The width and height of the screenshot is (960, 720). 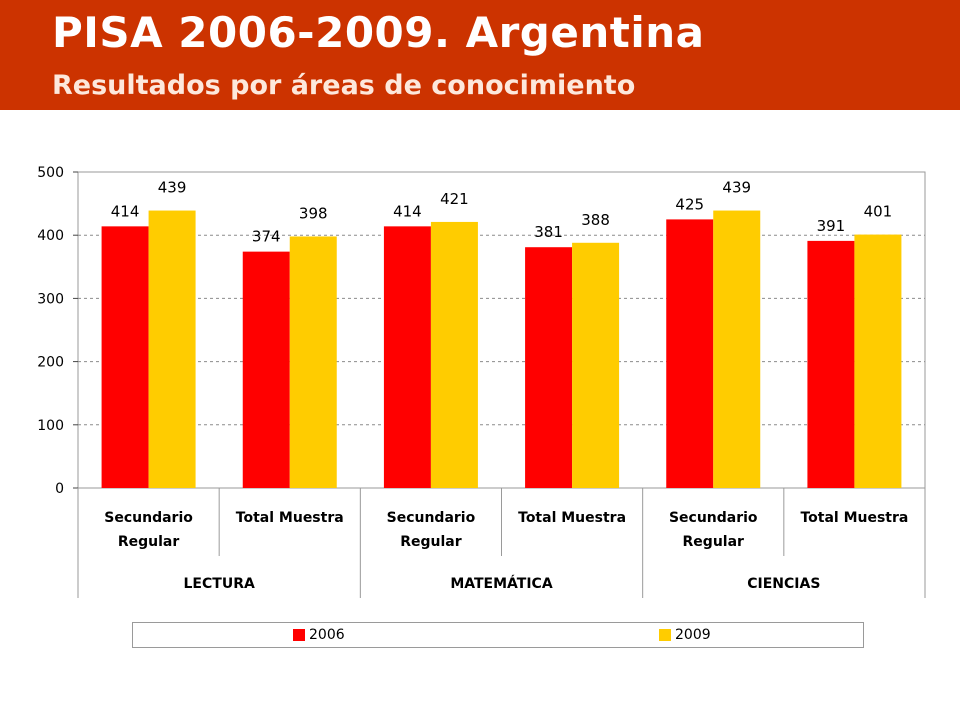 What do you see at coordinates (783, 584) in the screenshot?
I see `x-group-label: CIENCIAS` at bounding box center [783, 584].